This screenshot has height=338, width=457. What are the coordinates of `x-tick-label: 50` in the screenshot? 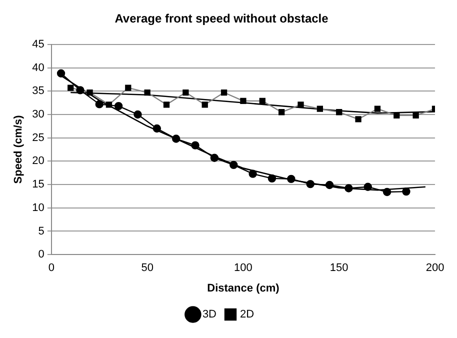 It's located at (147, 268).